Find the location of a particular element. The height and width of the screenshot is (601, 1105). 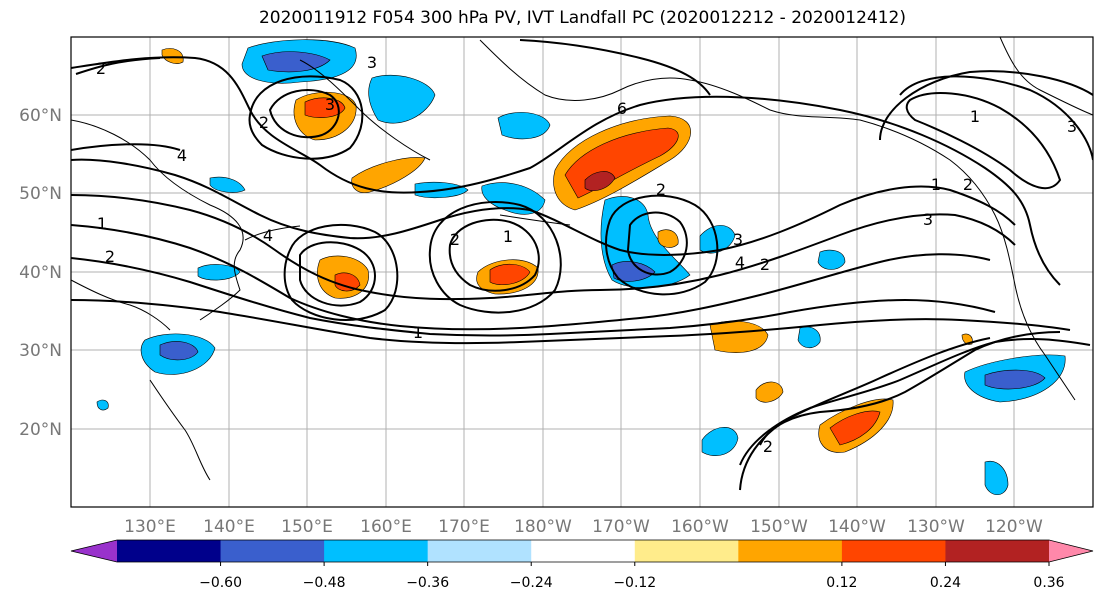

colorbar-extension-max is located at coordinates (1071, 551).